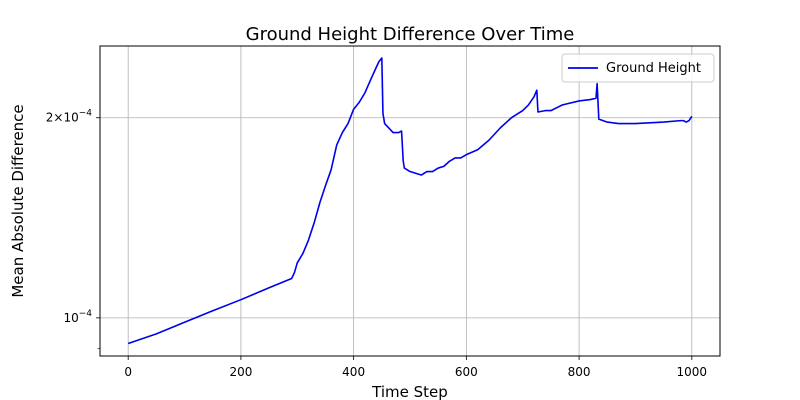  I want to click on x-tick-label: 400, so click(353, 372).